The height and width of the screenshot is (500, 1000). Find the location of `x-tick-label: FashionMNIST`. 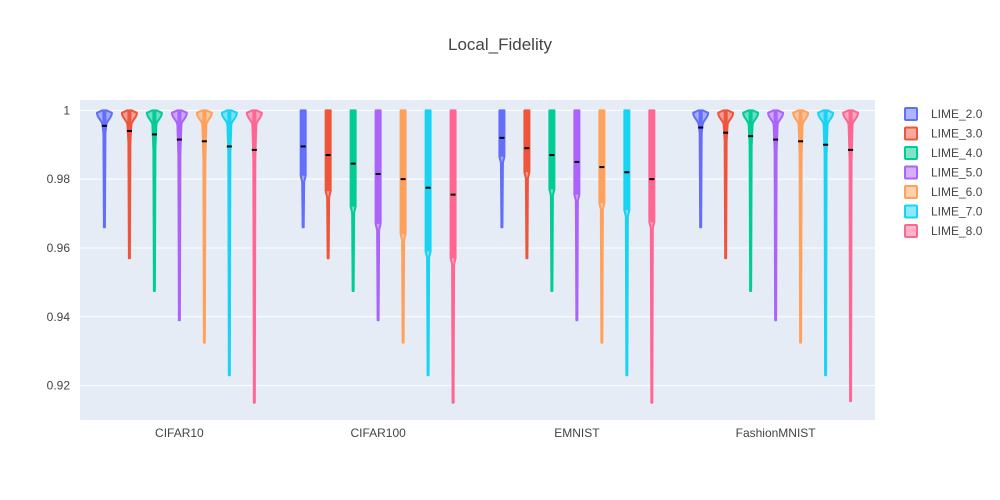

x-tick-label: FashionMNIST is located at coordinates (776, 433).